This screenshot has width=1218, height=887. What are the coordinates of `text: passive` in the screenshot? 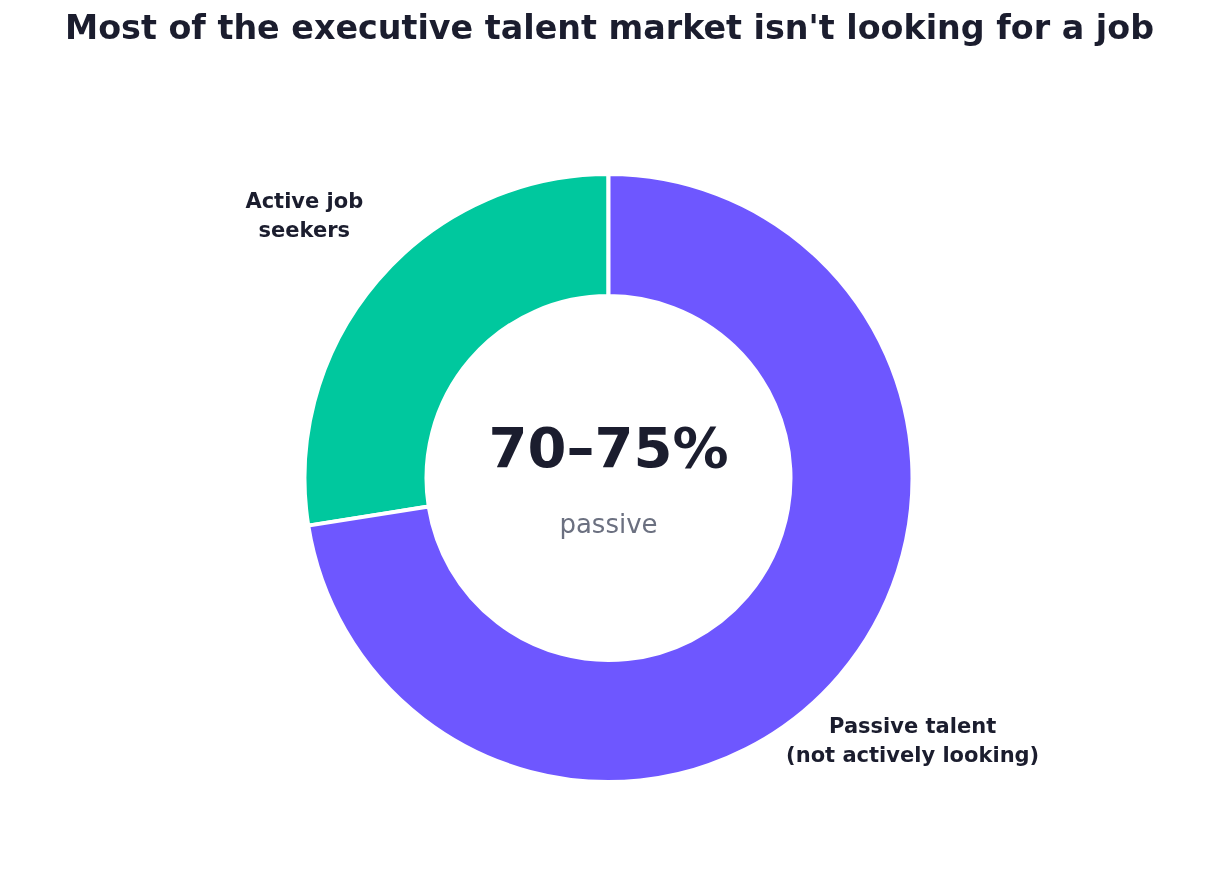 It's located at (608, 523).